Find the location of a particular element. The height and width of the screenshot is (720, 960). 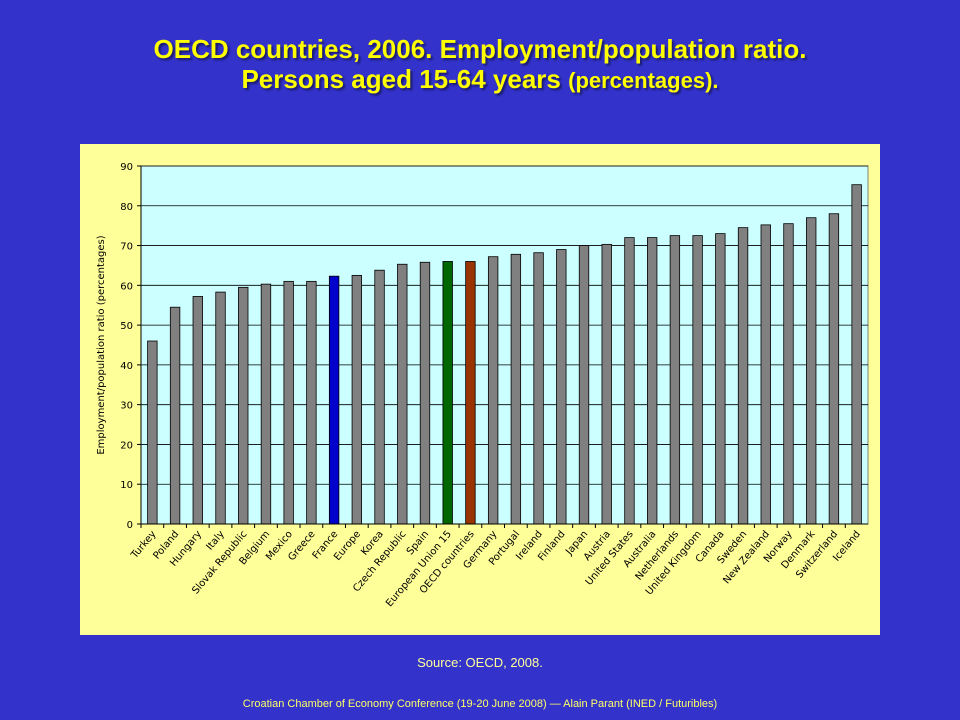

y-axis-ticks: 0 10 20 30 40 50 60 70 80 90 is located at coordinates (131, 346).